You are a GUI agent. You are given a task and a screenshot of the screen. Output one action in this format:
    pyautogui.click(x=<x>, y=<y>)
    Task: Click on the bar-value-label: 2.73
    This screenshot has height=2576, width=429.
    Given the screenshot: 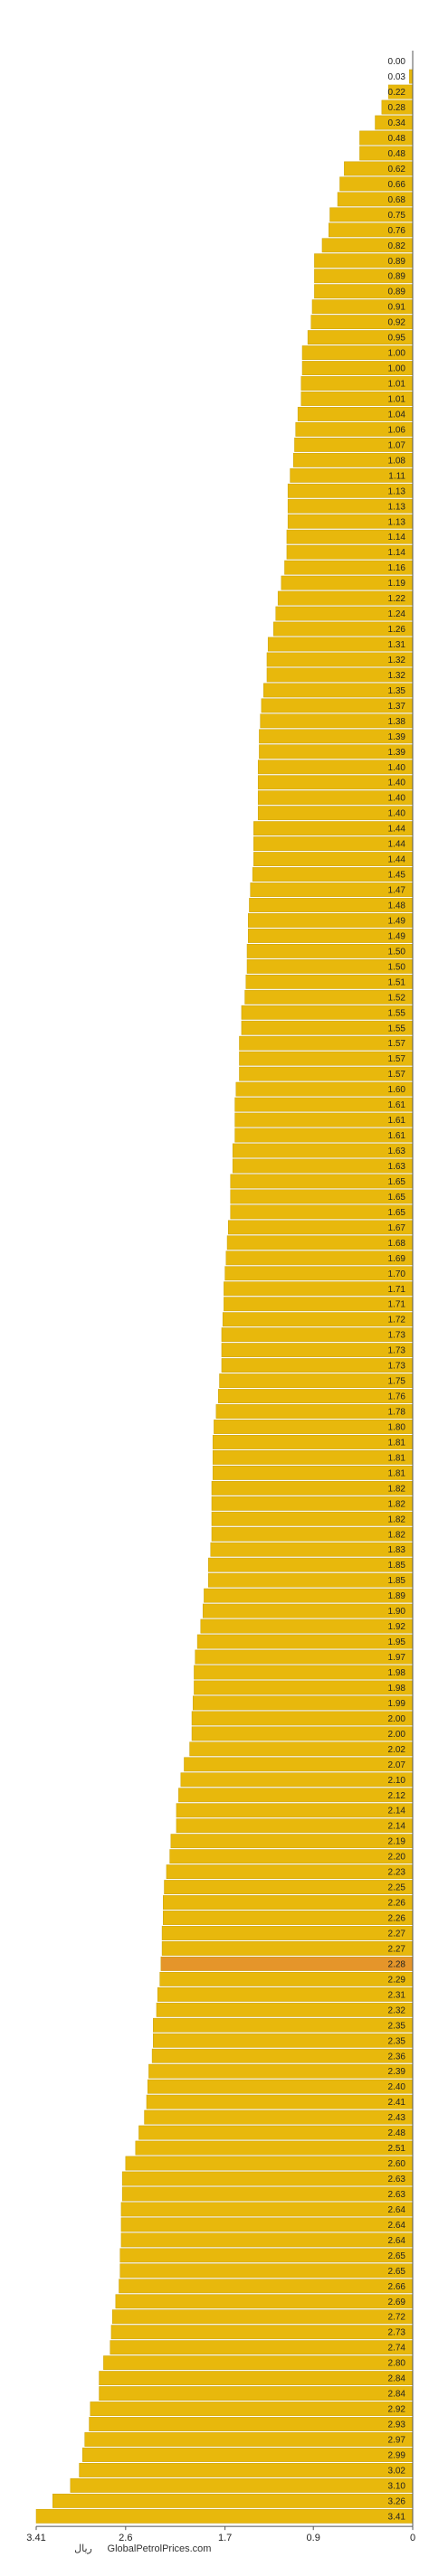 What is the action you would take?
    pyautogui.click(x=397, y=2333)
    